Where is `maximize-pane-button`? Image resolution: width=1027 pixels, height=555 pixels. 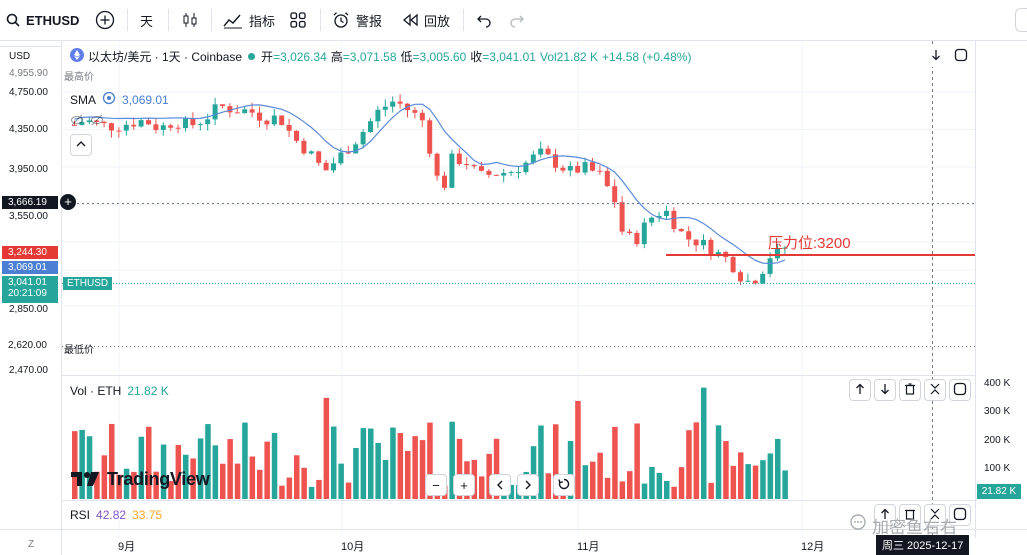
maximize-pane-button is located at coordinates (961, 56).